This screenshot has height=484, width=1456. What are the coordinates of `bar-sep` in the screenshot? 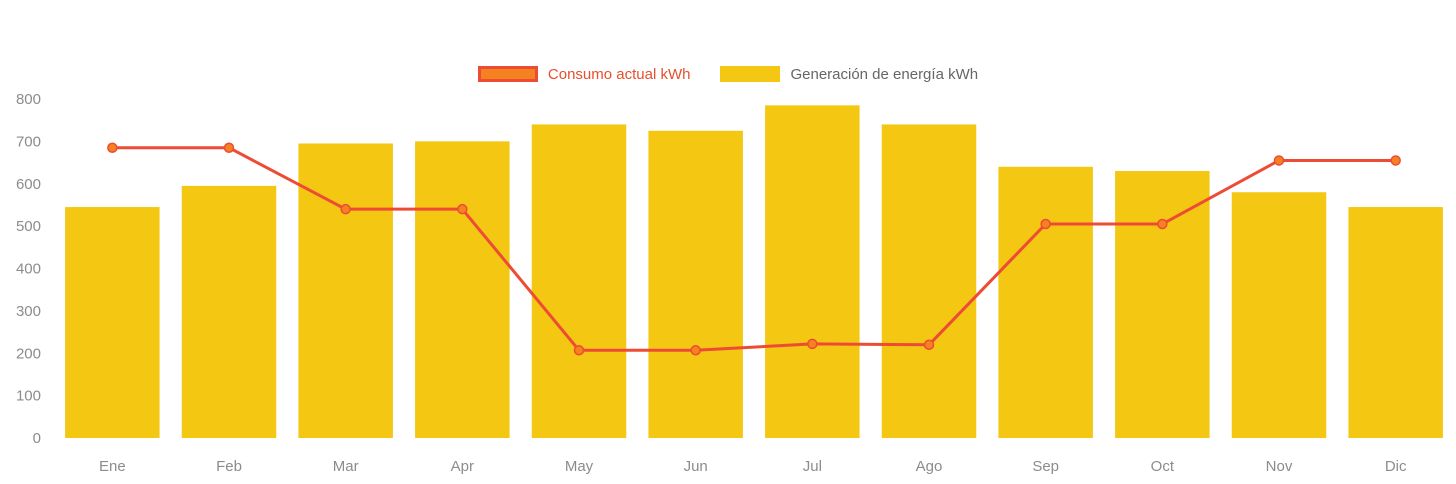 It's located at (1045, 302).